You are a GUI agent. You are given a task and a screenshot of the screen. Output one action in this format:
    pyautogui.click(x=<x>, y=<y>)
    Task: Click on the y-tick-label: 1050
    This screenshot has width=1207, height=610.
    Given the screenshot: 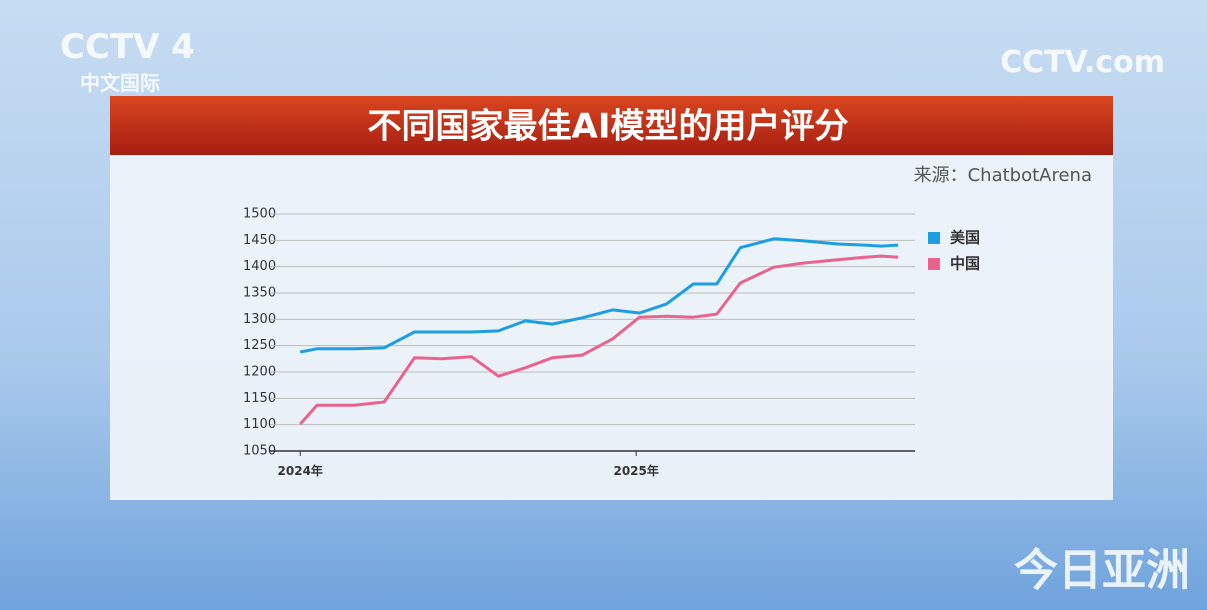 What is the action you would take?
    pyautogui.click(x=259, y=451)
    